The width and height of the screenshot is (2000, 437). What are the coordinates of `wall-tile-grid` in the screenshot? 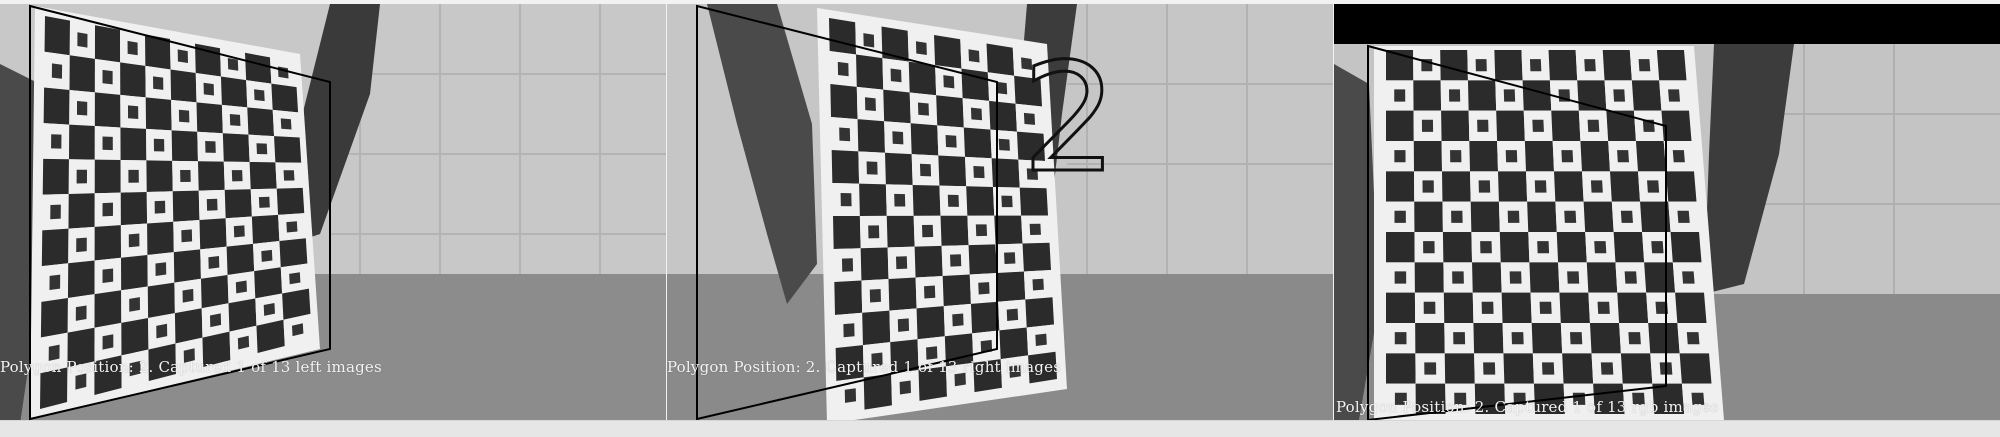 It's located at (1200, 139).